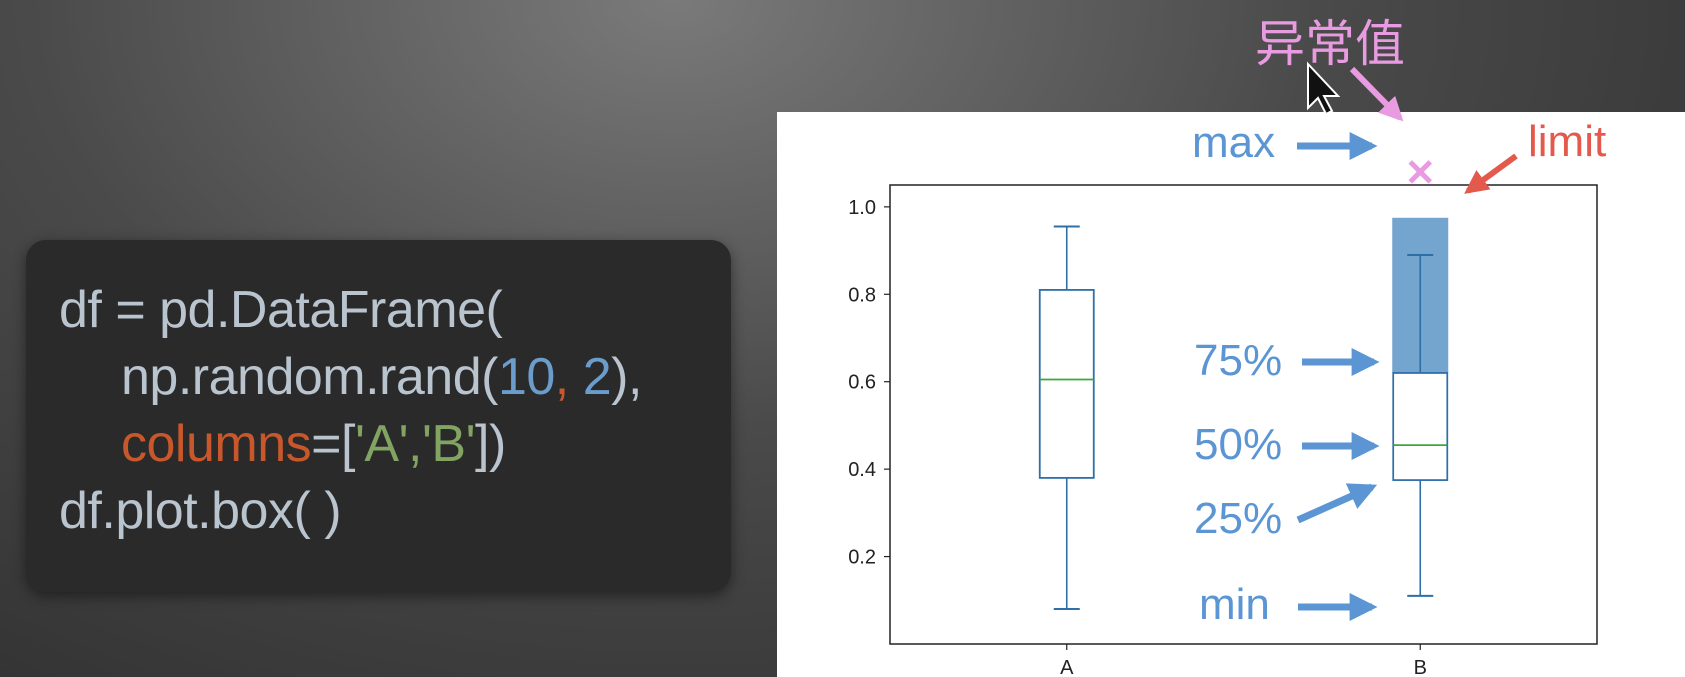 This screenshot has width=1685, height=677. Describe the element at coordinates (1376, 94) in the screenshot. I see `outlier-arrow` at that location.